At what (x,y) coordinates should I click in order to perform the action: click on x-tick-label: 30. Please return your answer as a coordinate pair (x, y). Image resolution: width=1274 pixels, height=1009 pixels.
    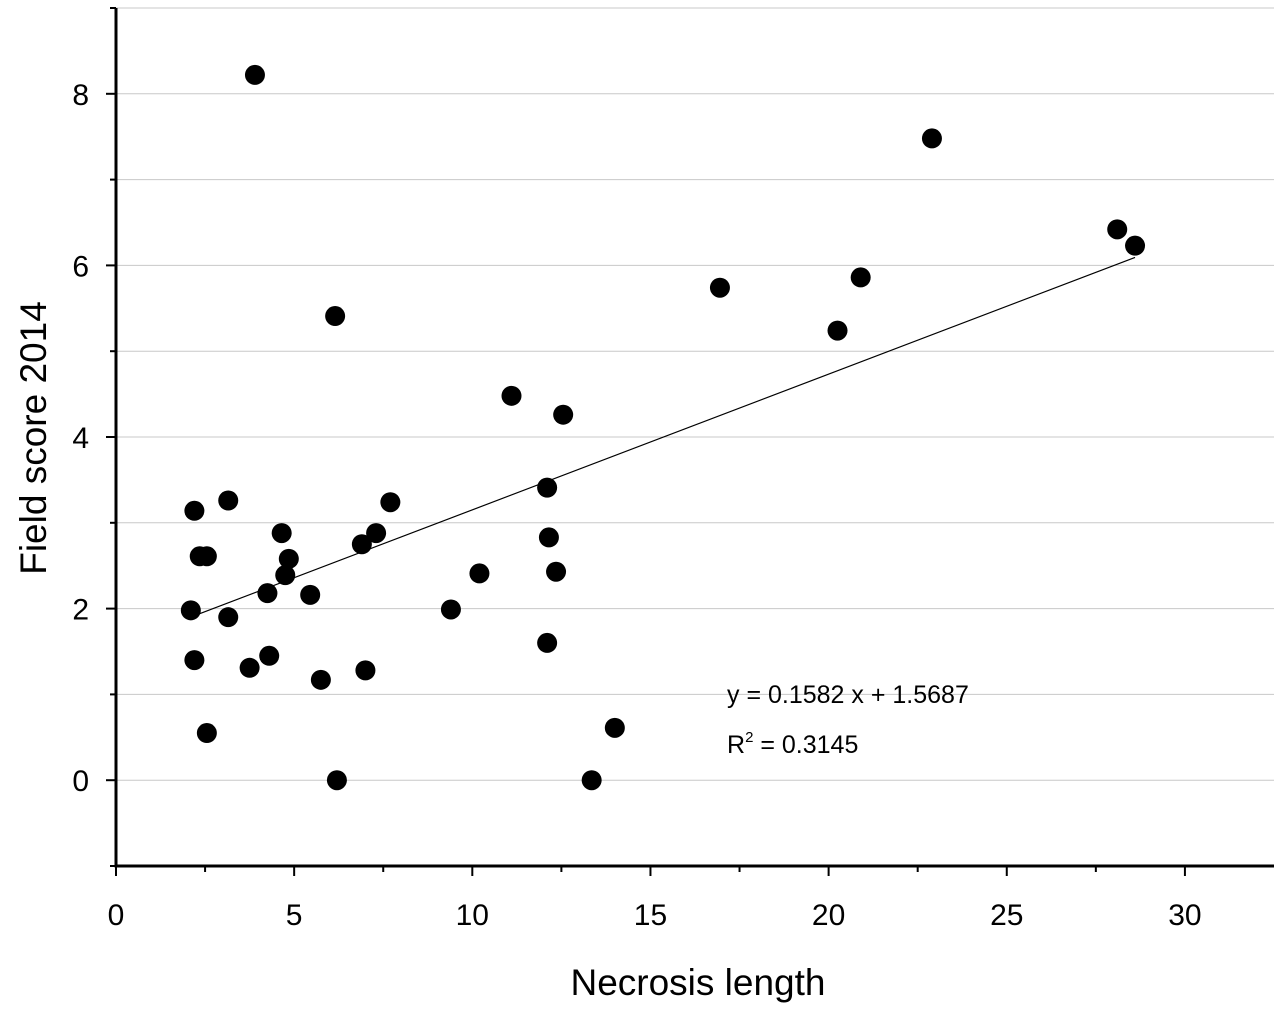
    Looking at the image, I should click on (1184, 915).